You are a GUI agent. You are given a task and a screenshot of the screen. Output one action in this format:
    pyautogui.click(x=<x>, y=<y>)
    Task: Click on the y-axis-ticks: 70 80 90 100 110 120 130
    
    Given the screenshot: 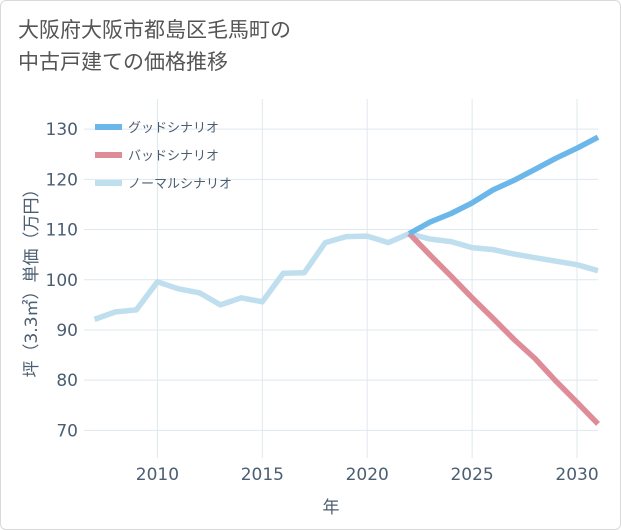 What is the action you would take?
    pyautogui.click(x=62, y=280)
    